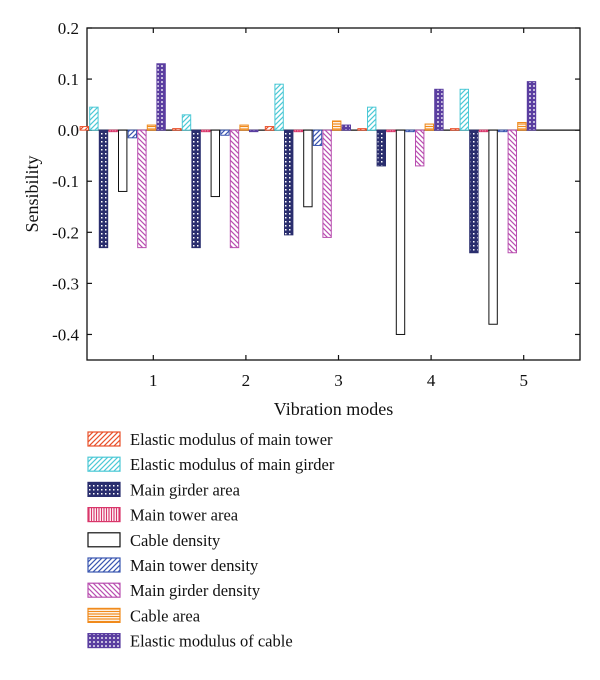 This screenshot has width=600, height=680. Describe the element at coordinates (232, 464) in the screenshot. I see `legend-label: Elastic modulus of main girder` at that location.